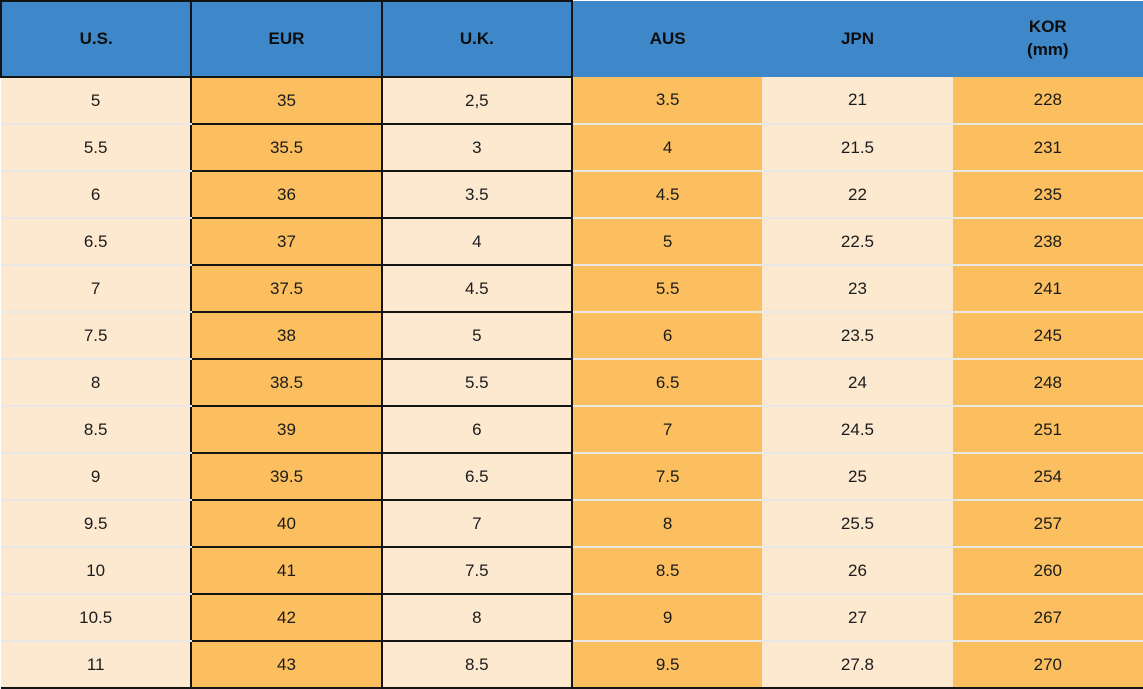 The width and height of the screenshot is (1143, 689). Describe the element at coordinates (1047, 665) in the screenshot. I see `cell-kor: 270` at that location.